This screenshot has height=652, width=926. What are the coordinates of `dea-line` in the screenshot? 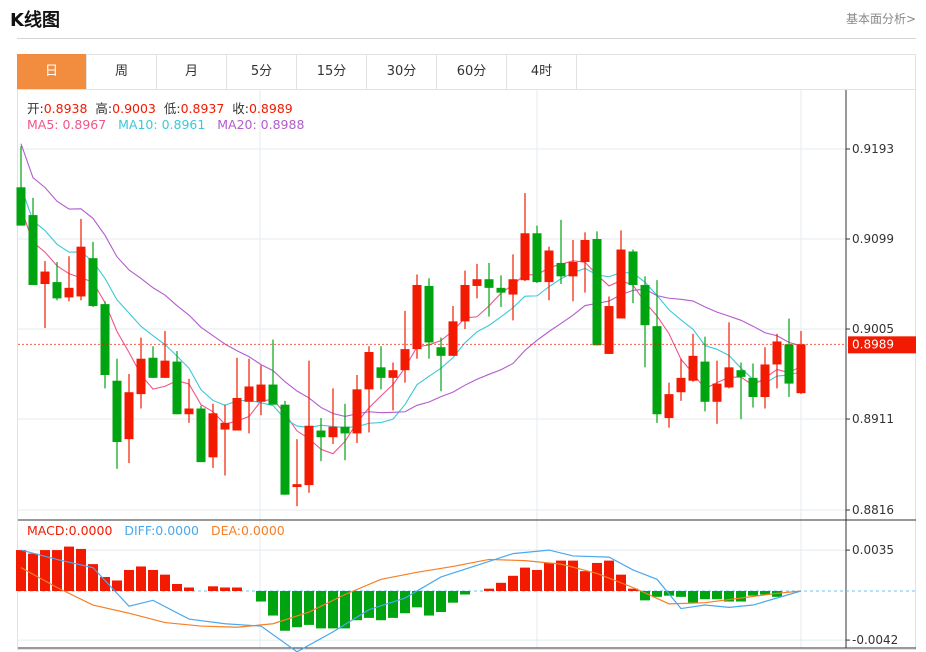 It's located at (411, 593).